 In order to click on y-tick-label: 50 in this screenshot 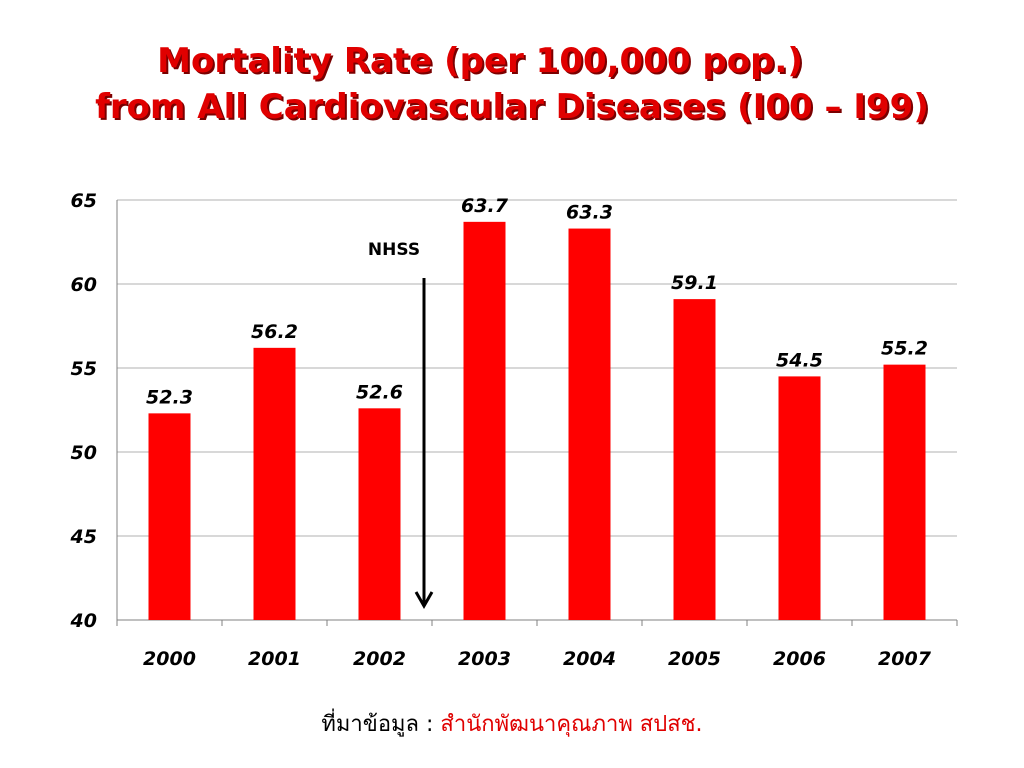, I will do `click(84, 453)`.